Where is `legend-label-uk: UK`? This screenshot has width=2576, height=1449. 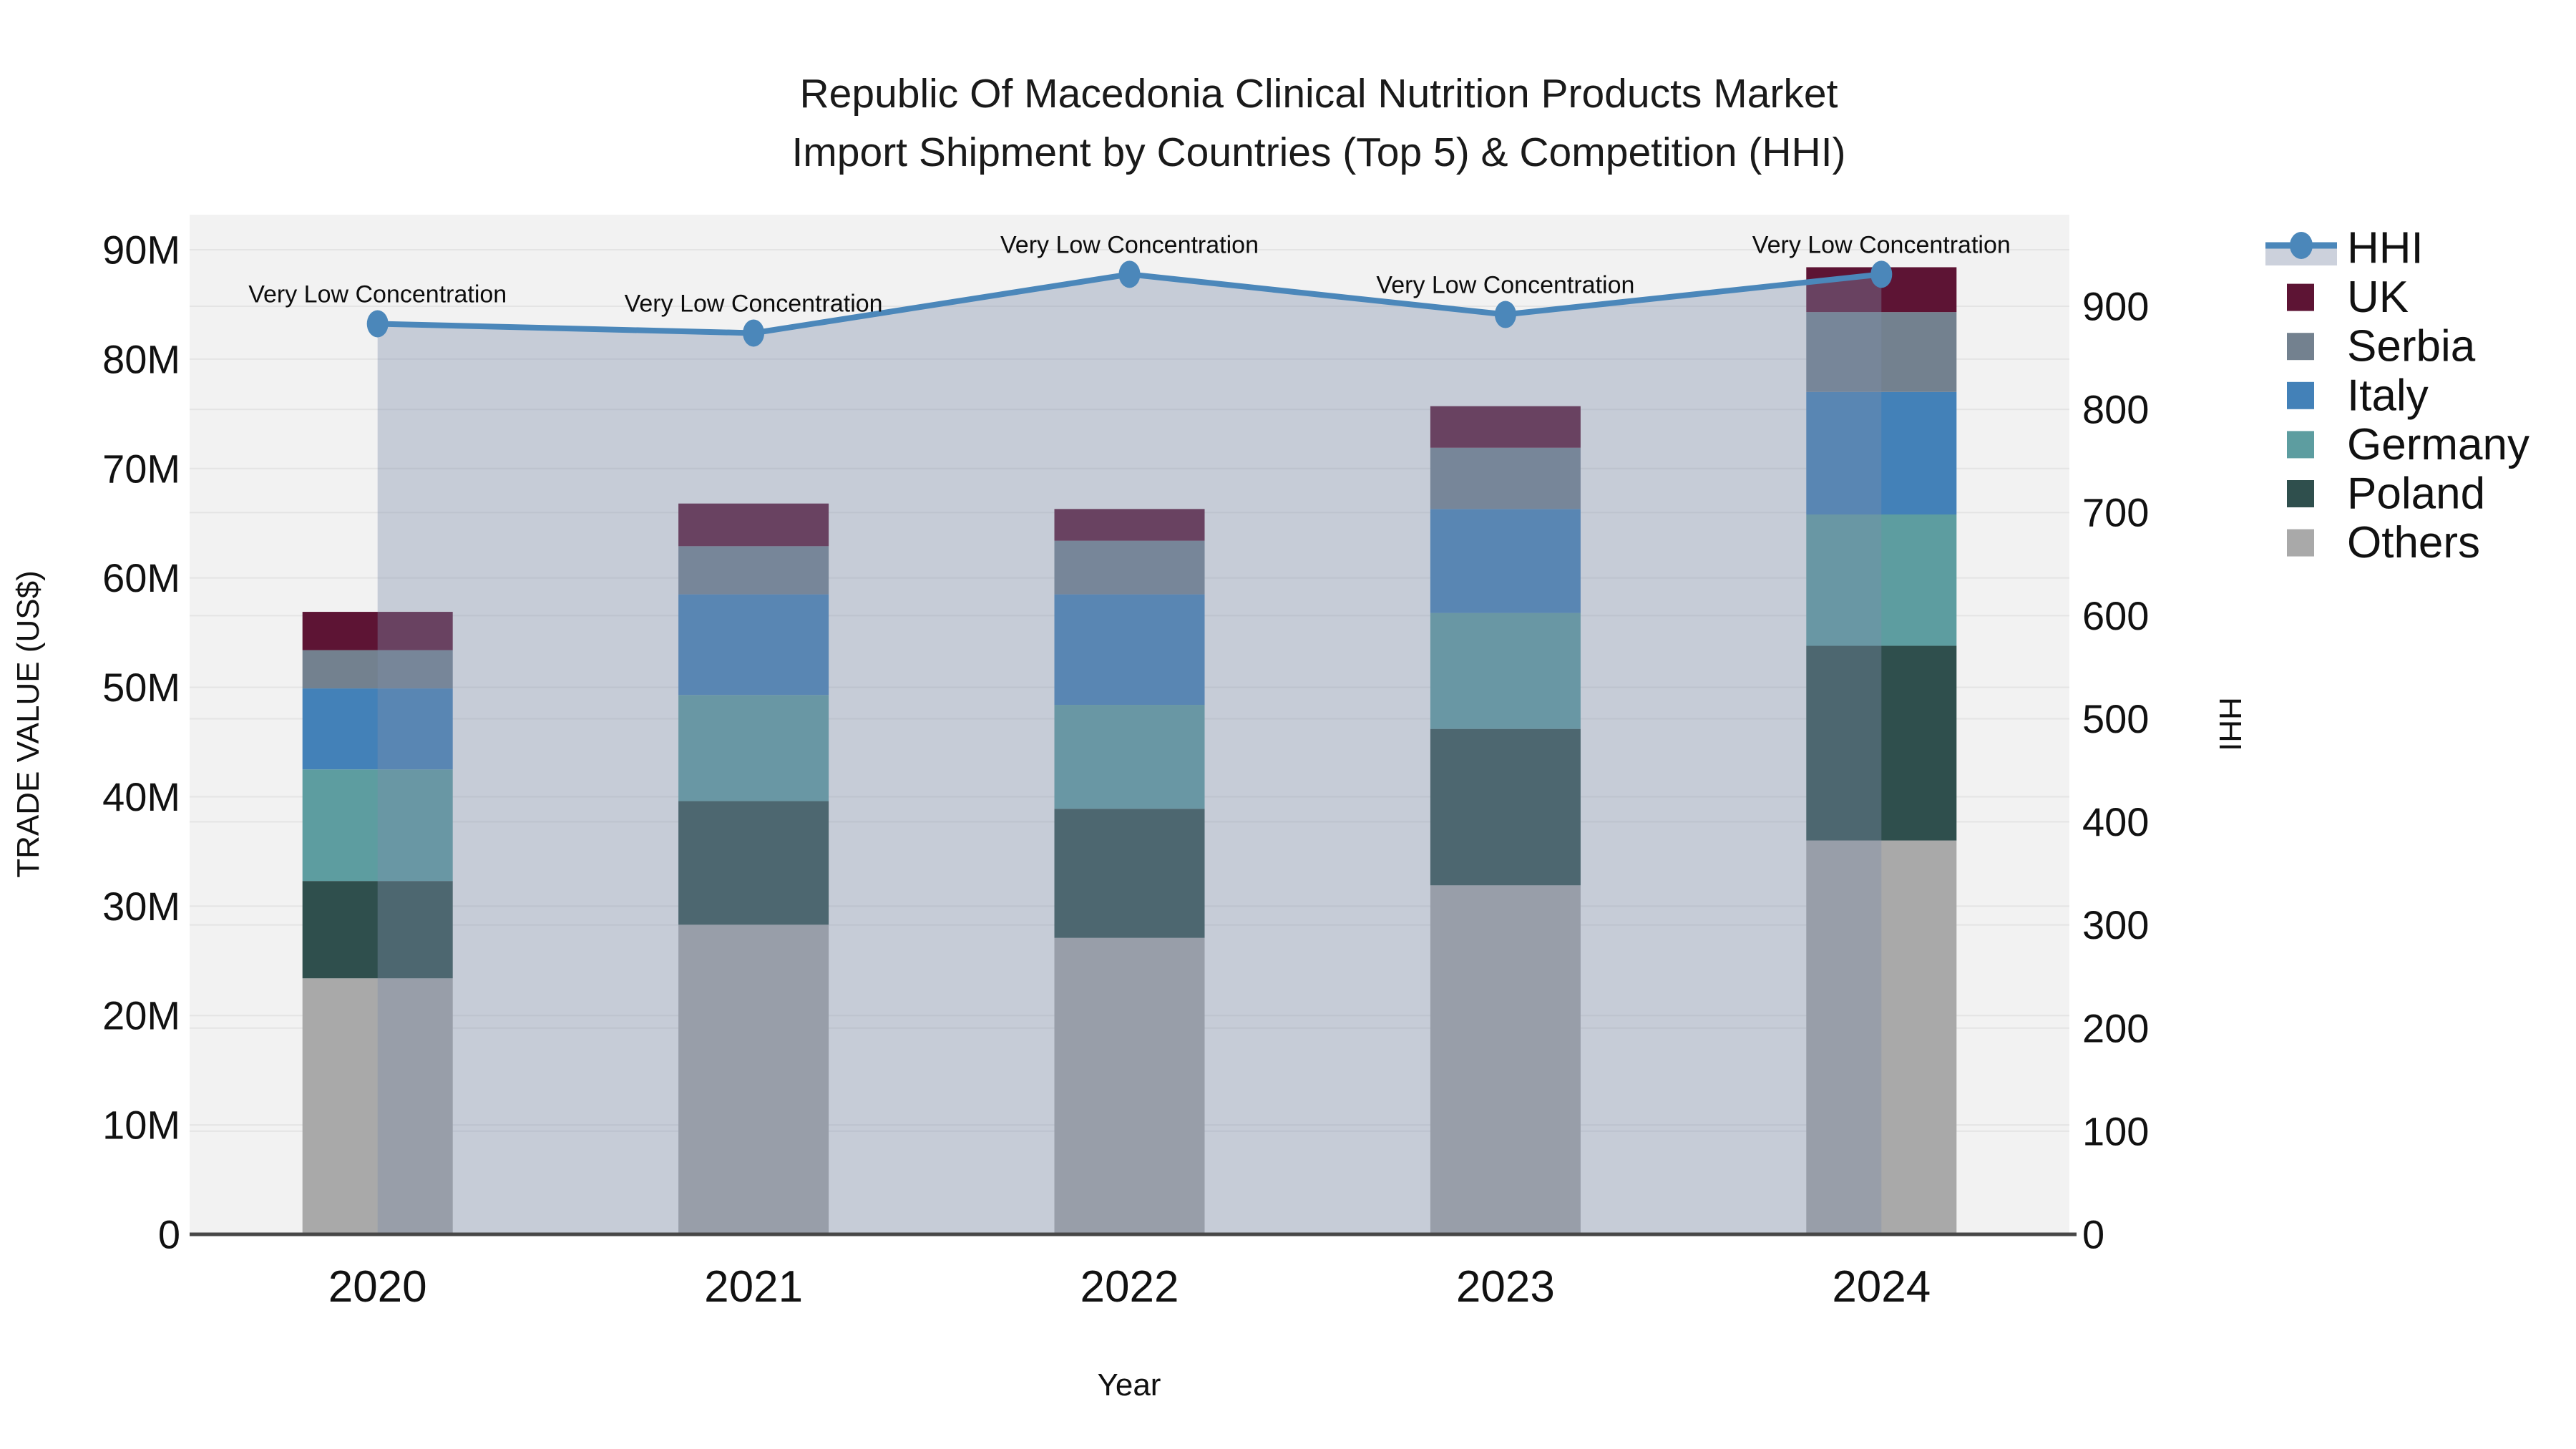
legend-label-uk: UK is located at coordinates (2378, 297).